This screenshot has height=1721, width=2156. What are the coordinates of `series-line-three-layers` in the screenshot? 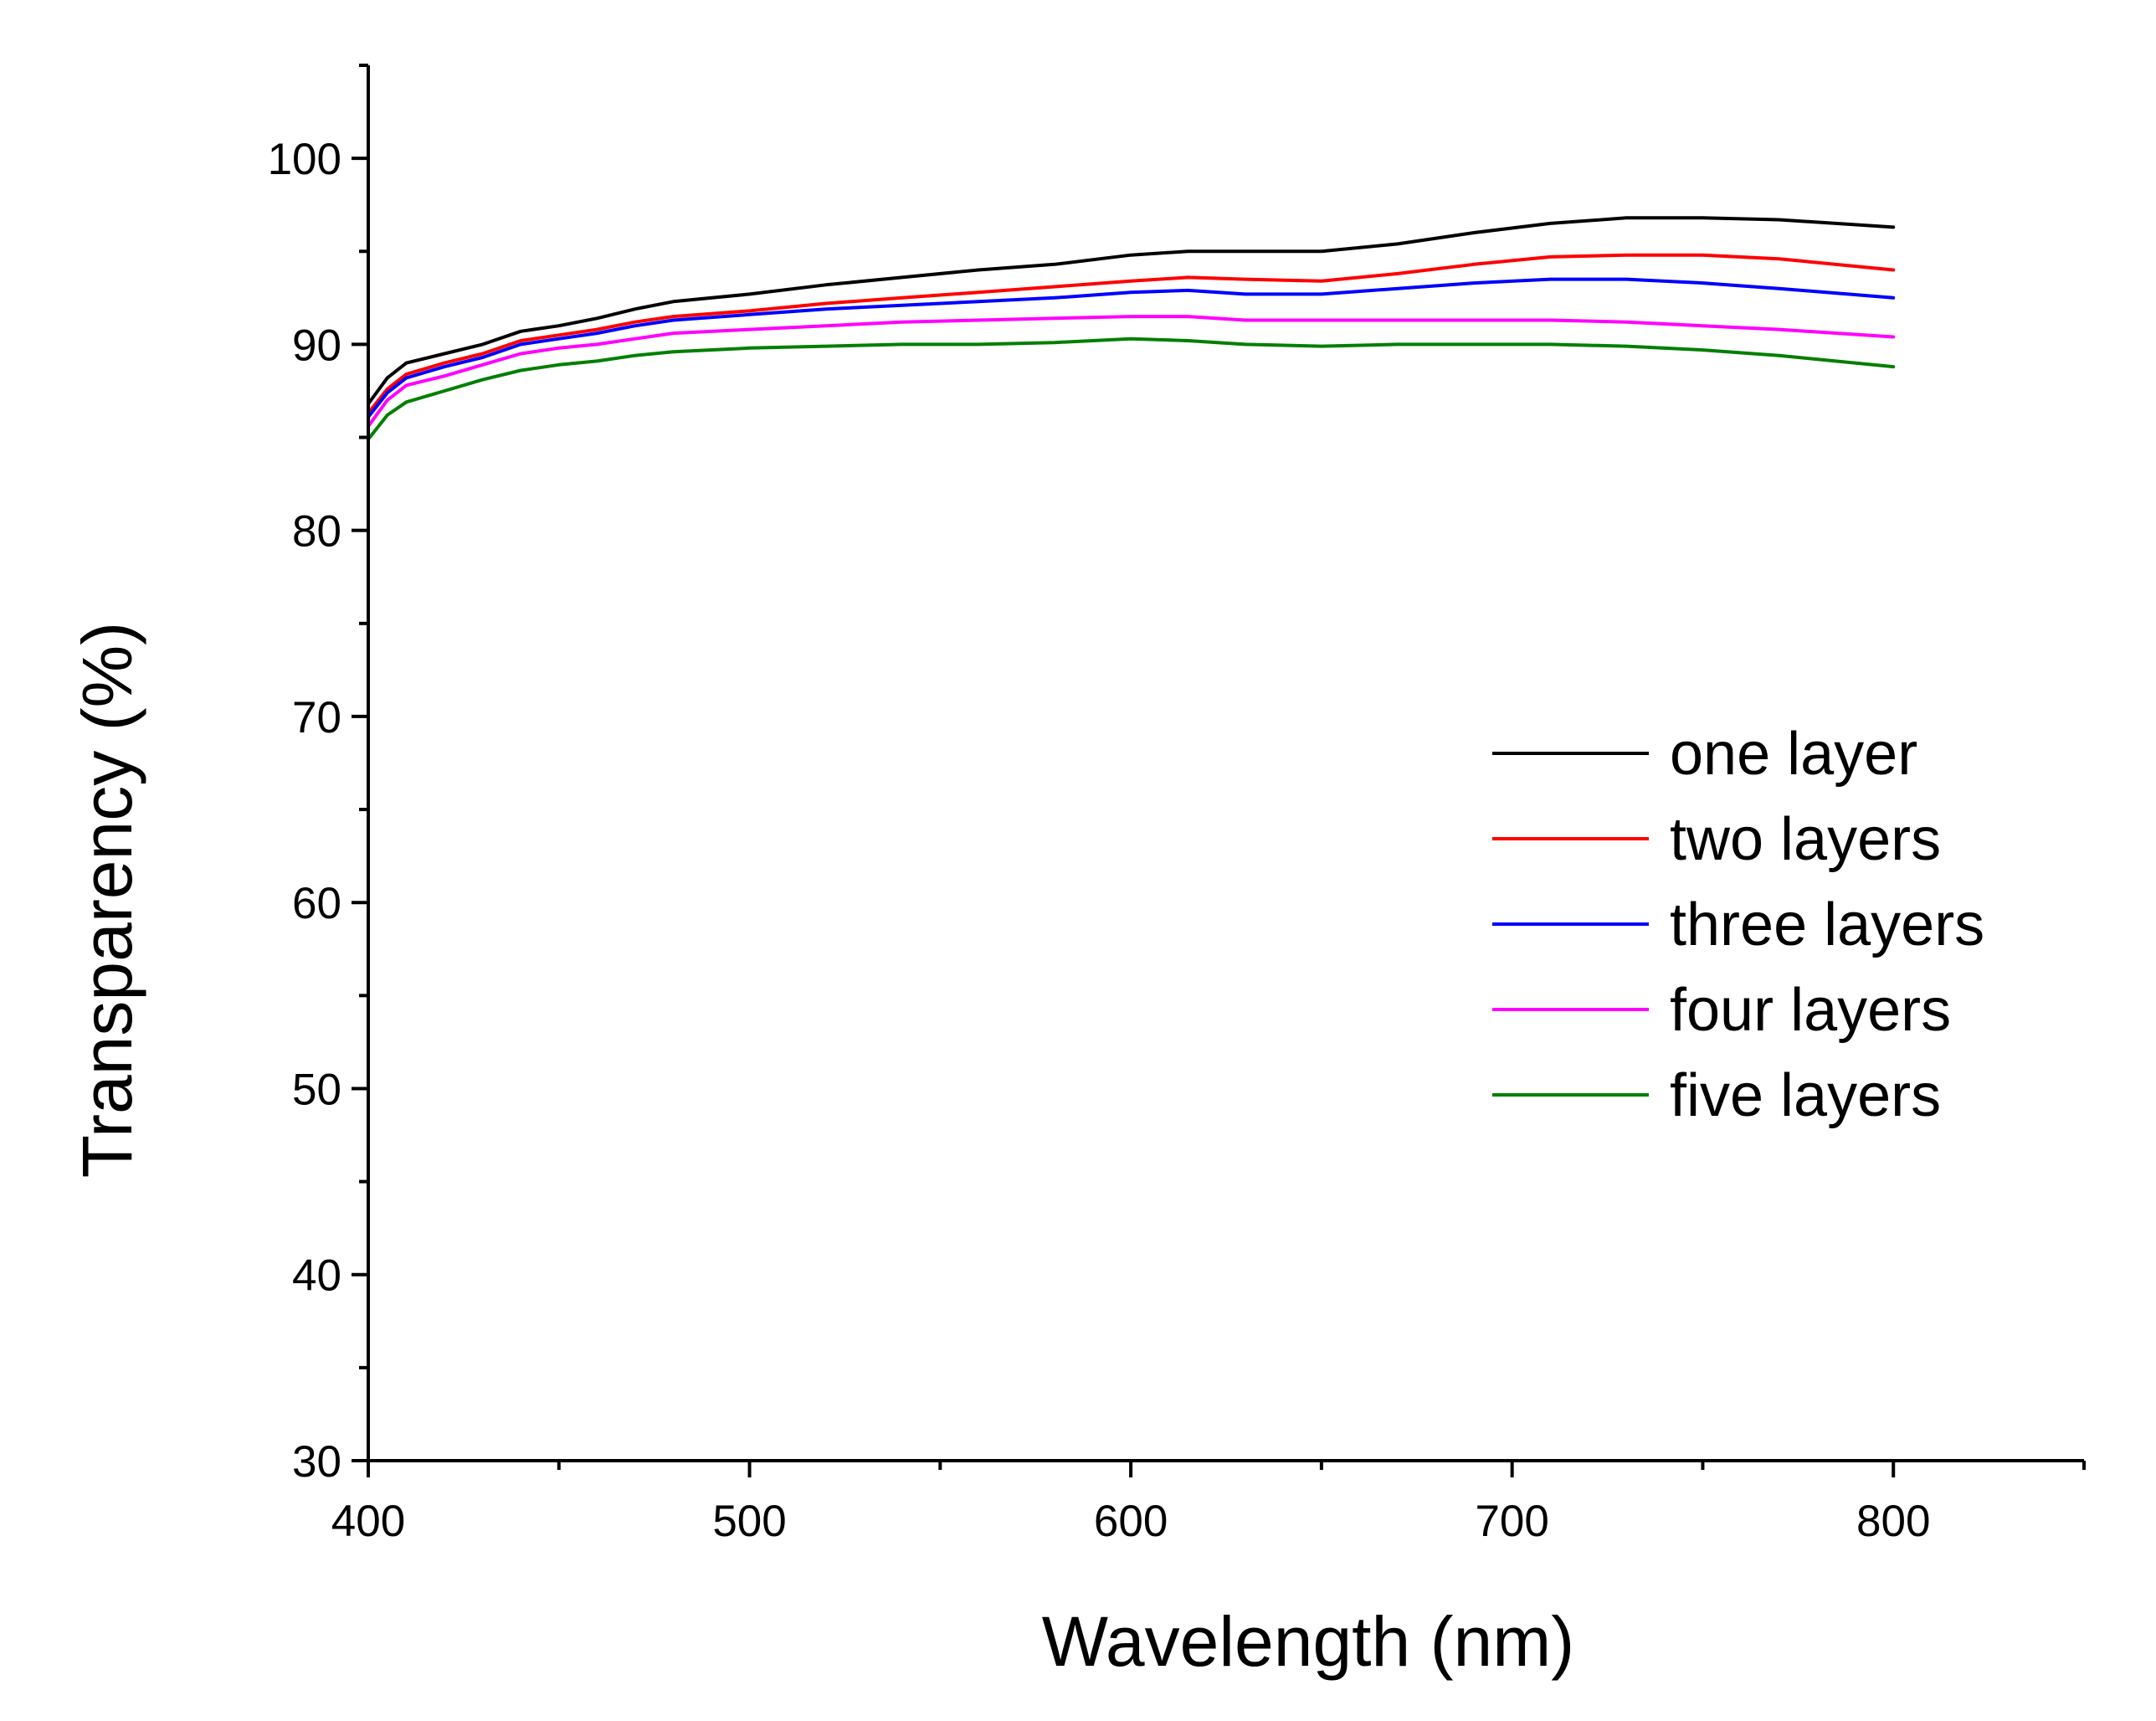 It's located at (1131, 348).